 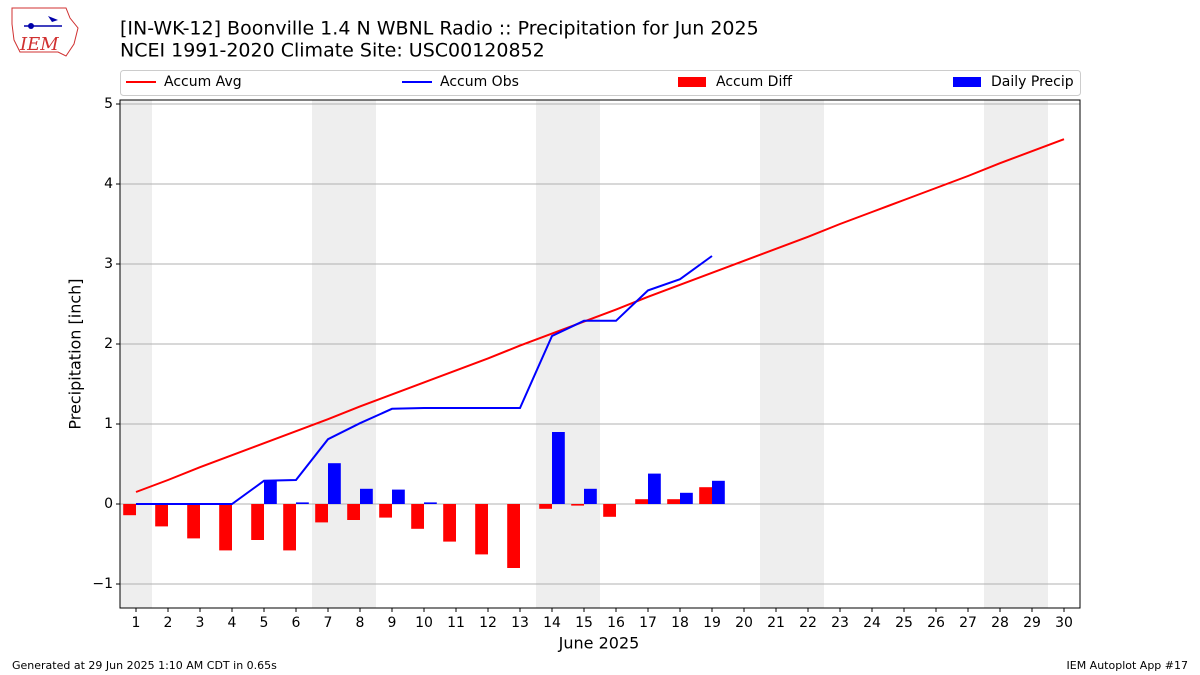 What do you see at coordinates (479, 82) in the screenshot?
I see `legend-label: Accum Obs` at bounding box center [479, 82].